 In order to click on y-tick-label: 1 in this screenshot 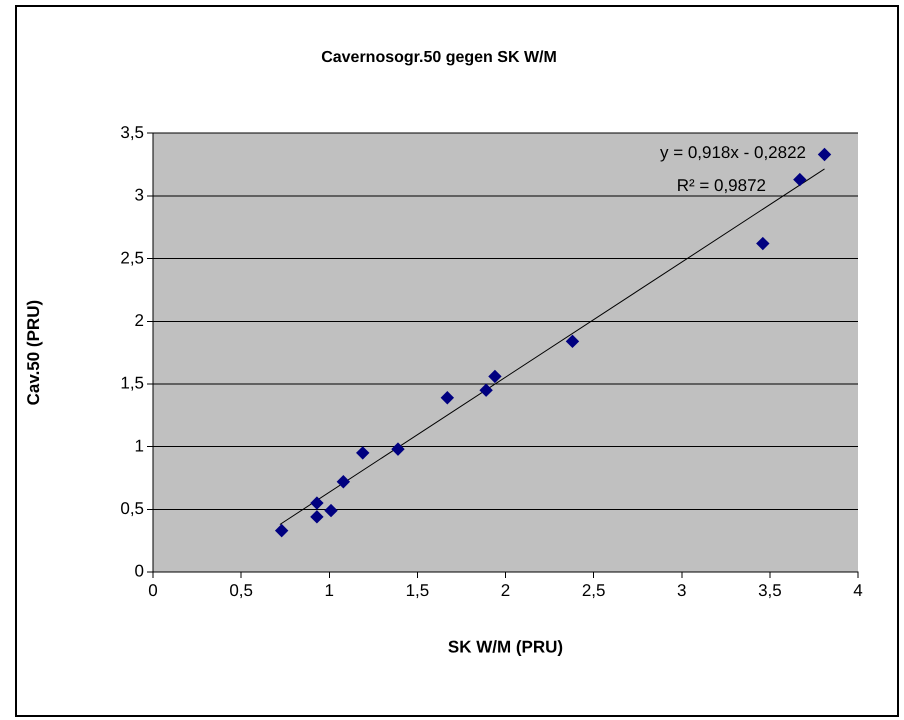, I will do `click(139, 446)`.